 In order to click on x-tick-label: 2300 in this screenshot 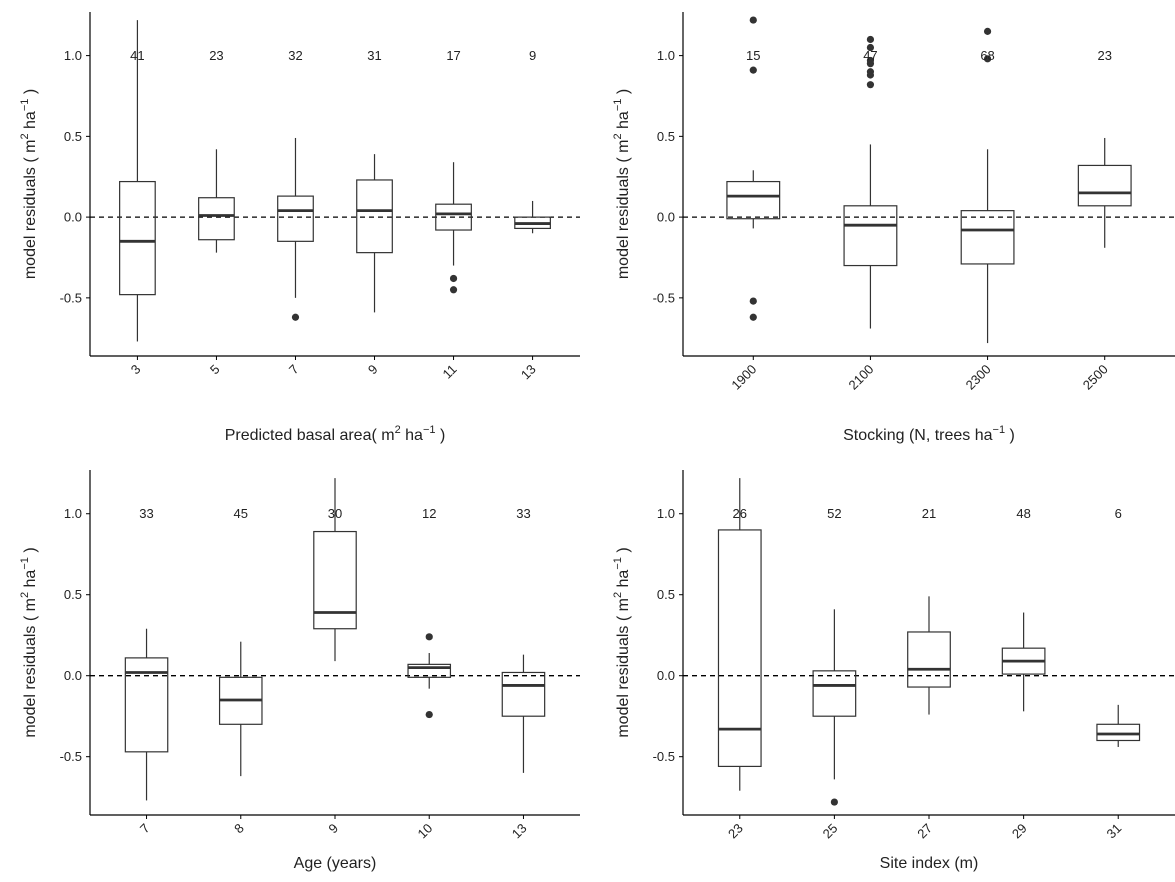, I will do `click(978, 377)`.